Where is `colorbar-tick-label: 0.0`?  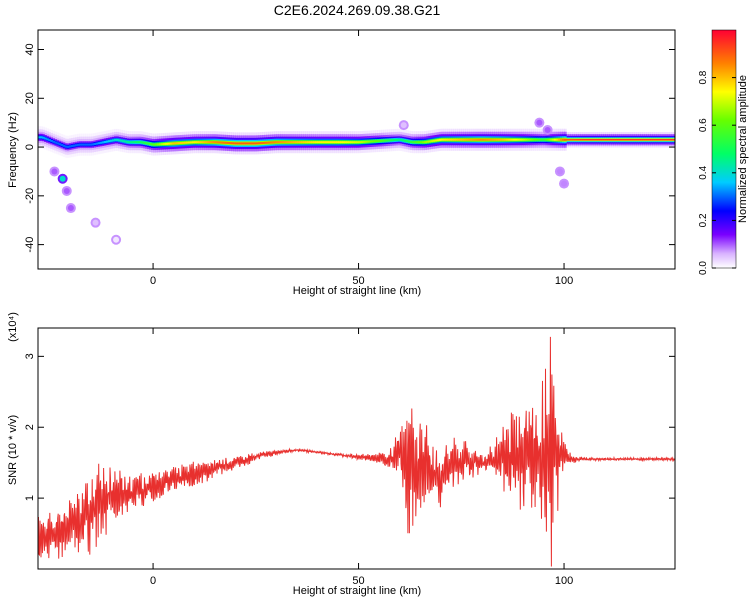
colorbar-tick-label: 0.0 is located at coordinates (703, 268).